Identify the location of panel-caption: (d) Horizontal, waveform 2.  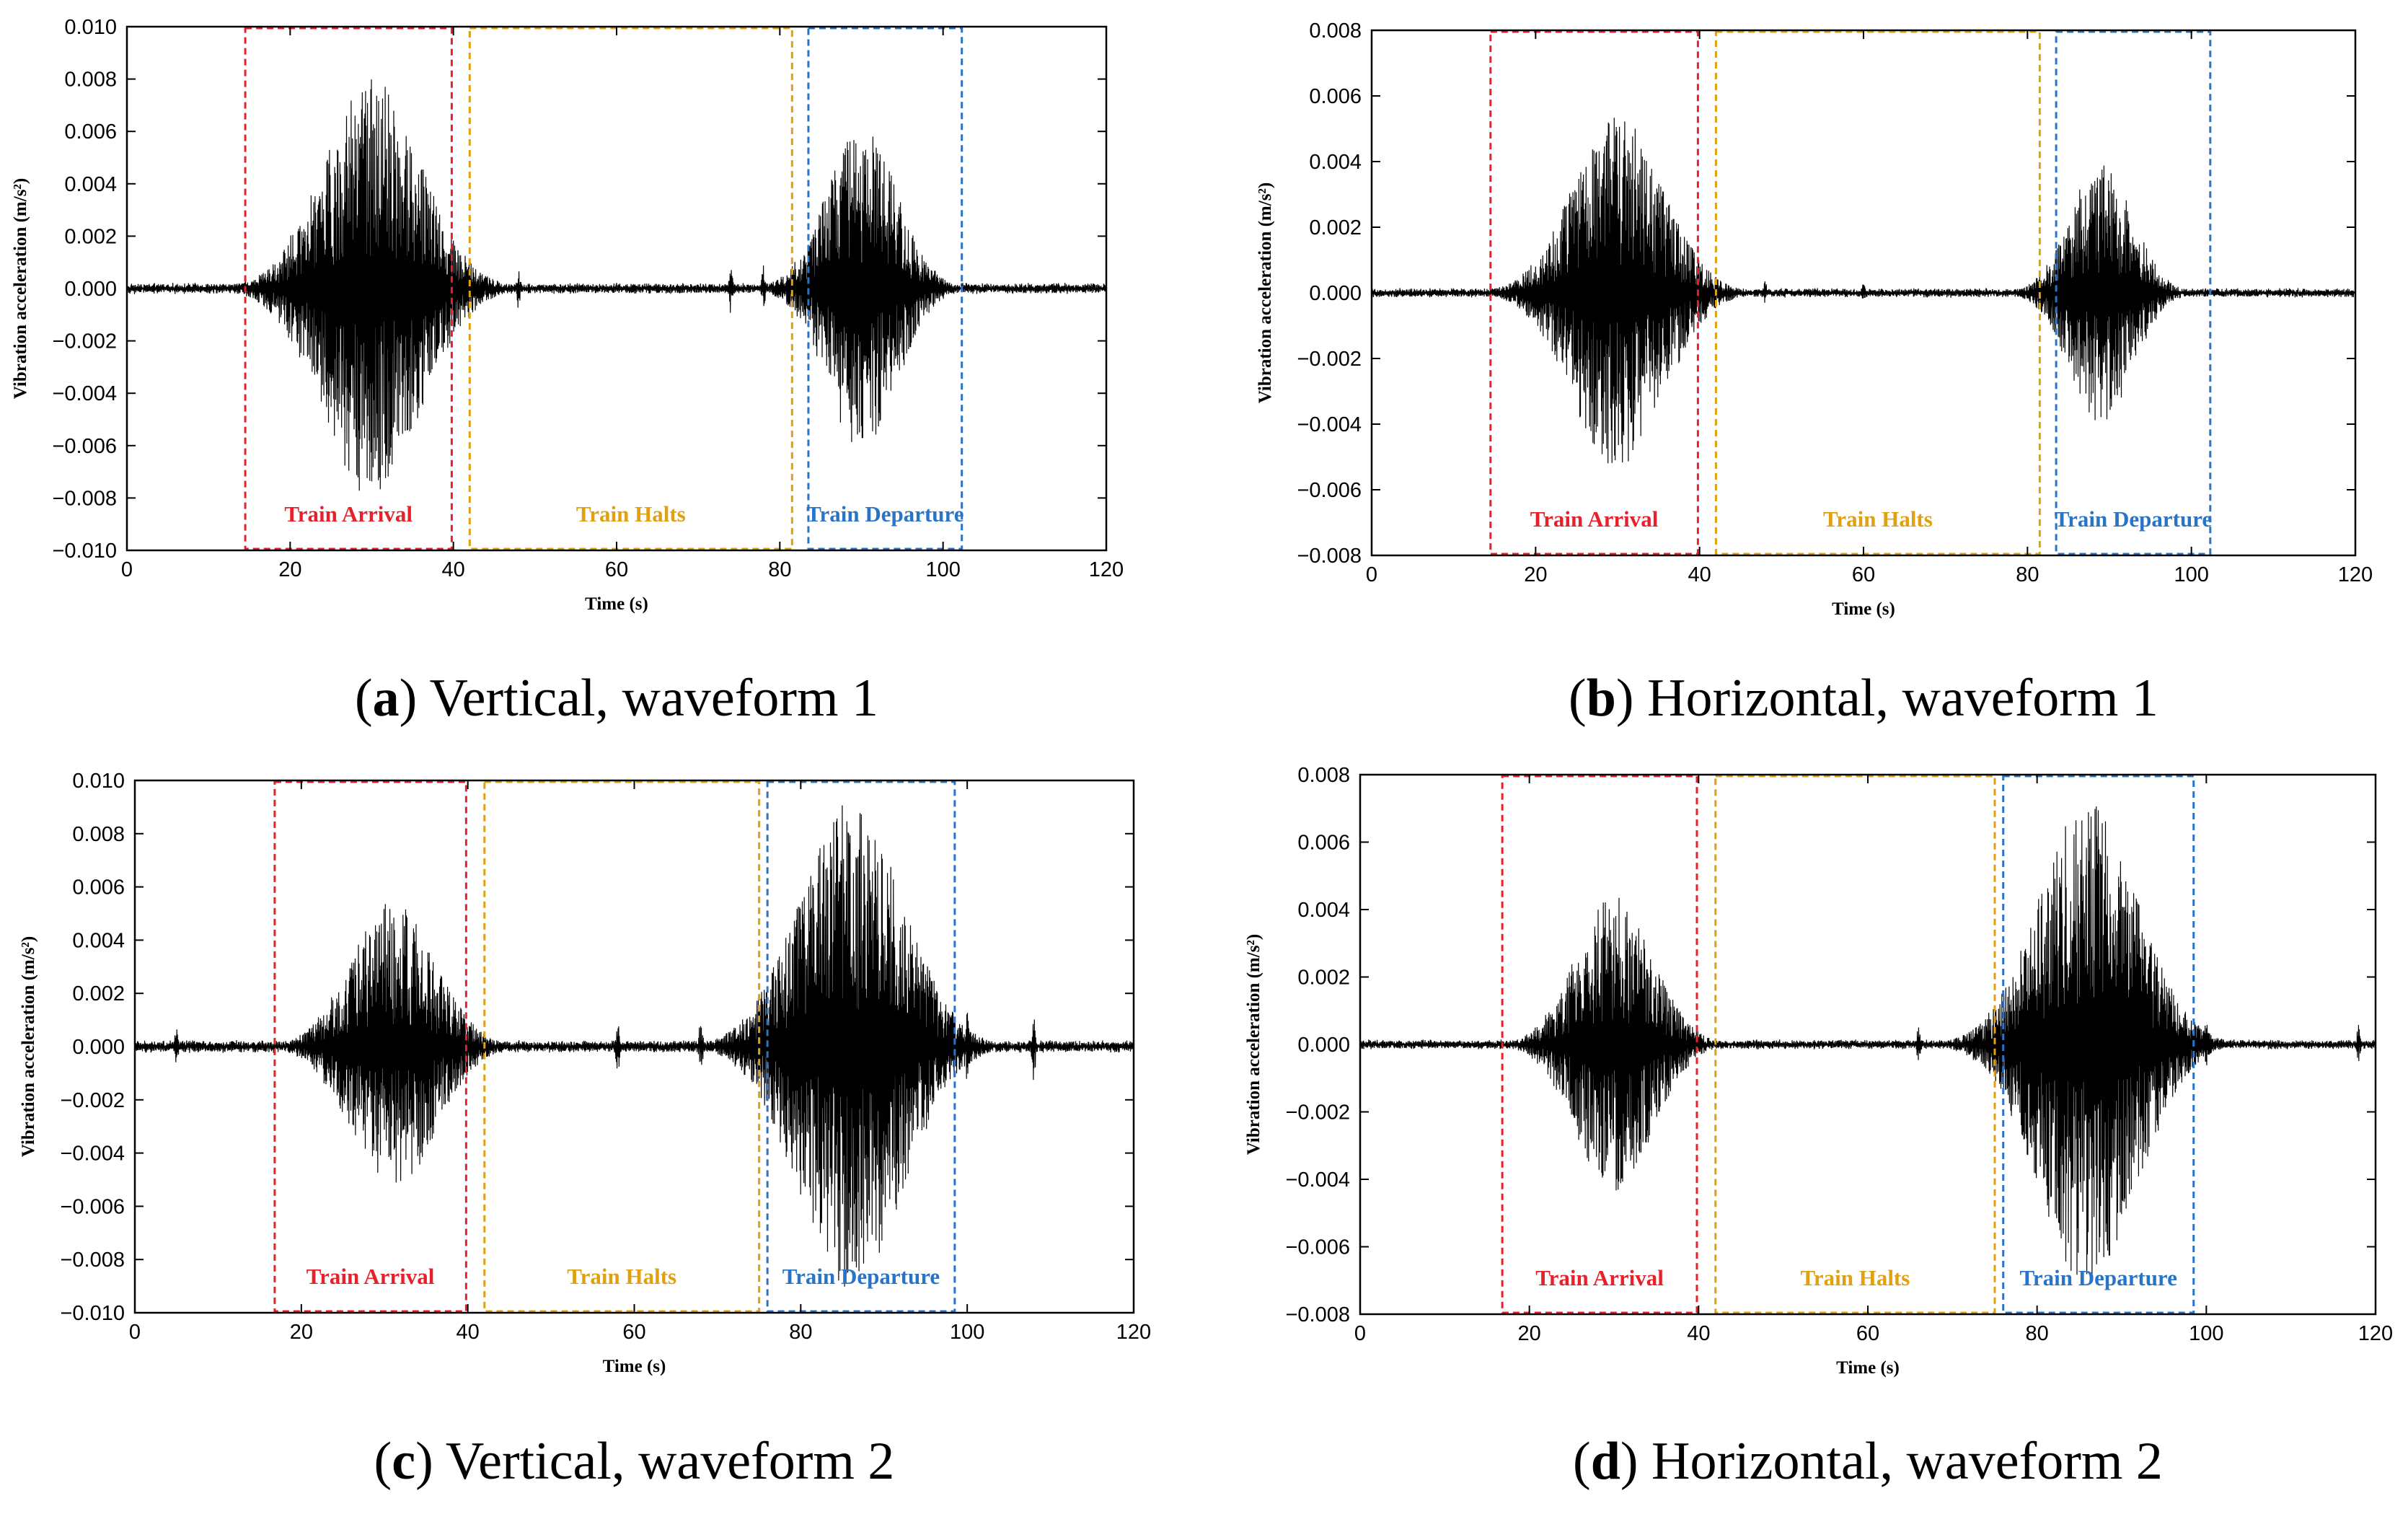
(1868, 1462).